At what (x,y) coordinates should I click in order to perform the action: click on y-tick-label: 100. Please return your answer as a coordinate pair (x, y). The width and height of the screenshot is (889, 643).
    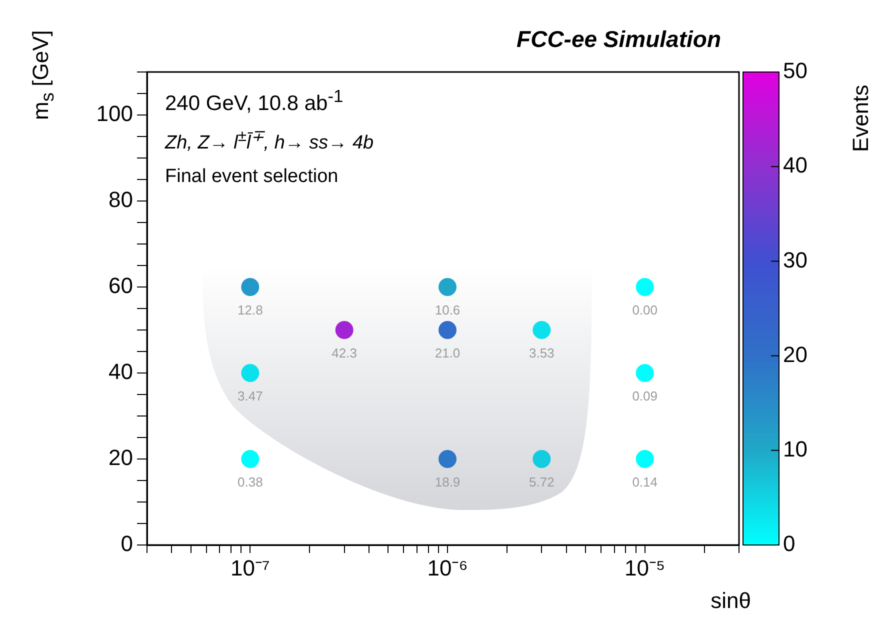
    Looking at the image, I should click on (114, 113).